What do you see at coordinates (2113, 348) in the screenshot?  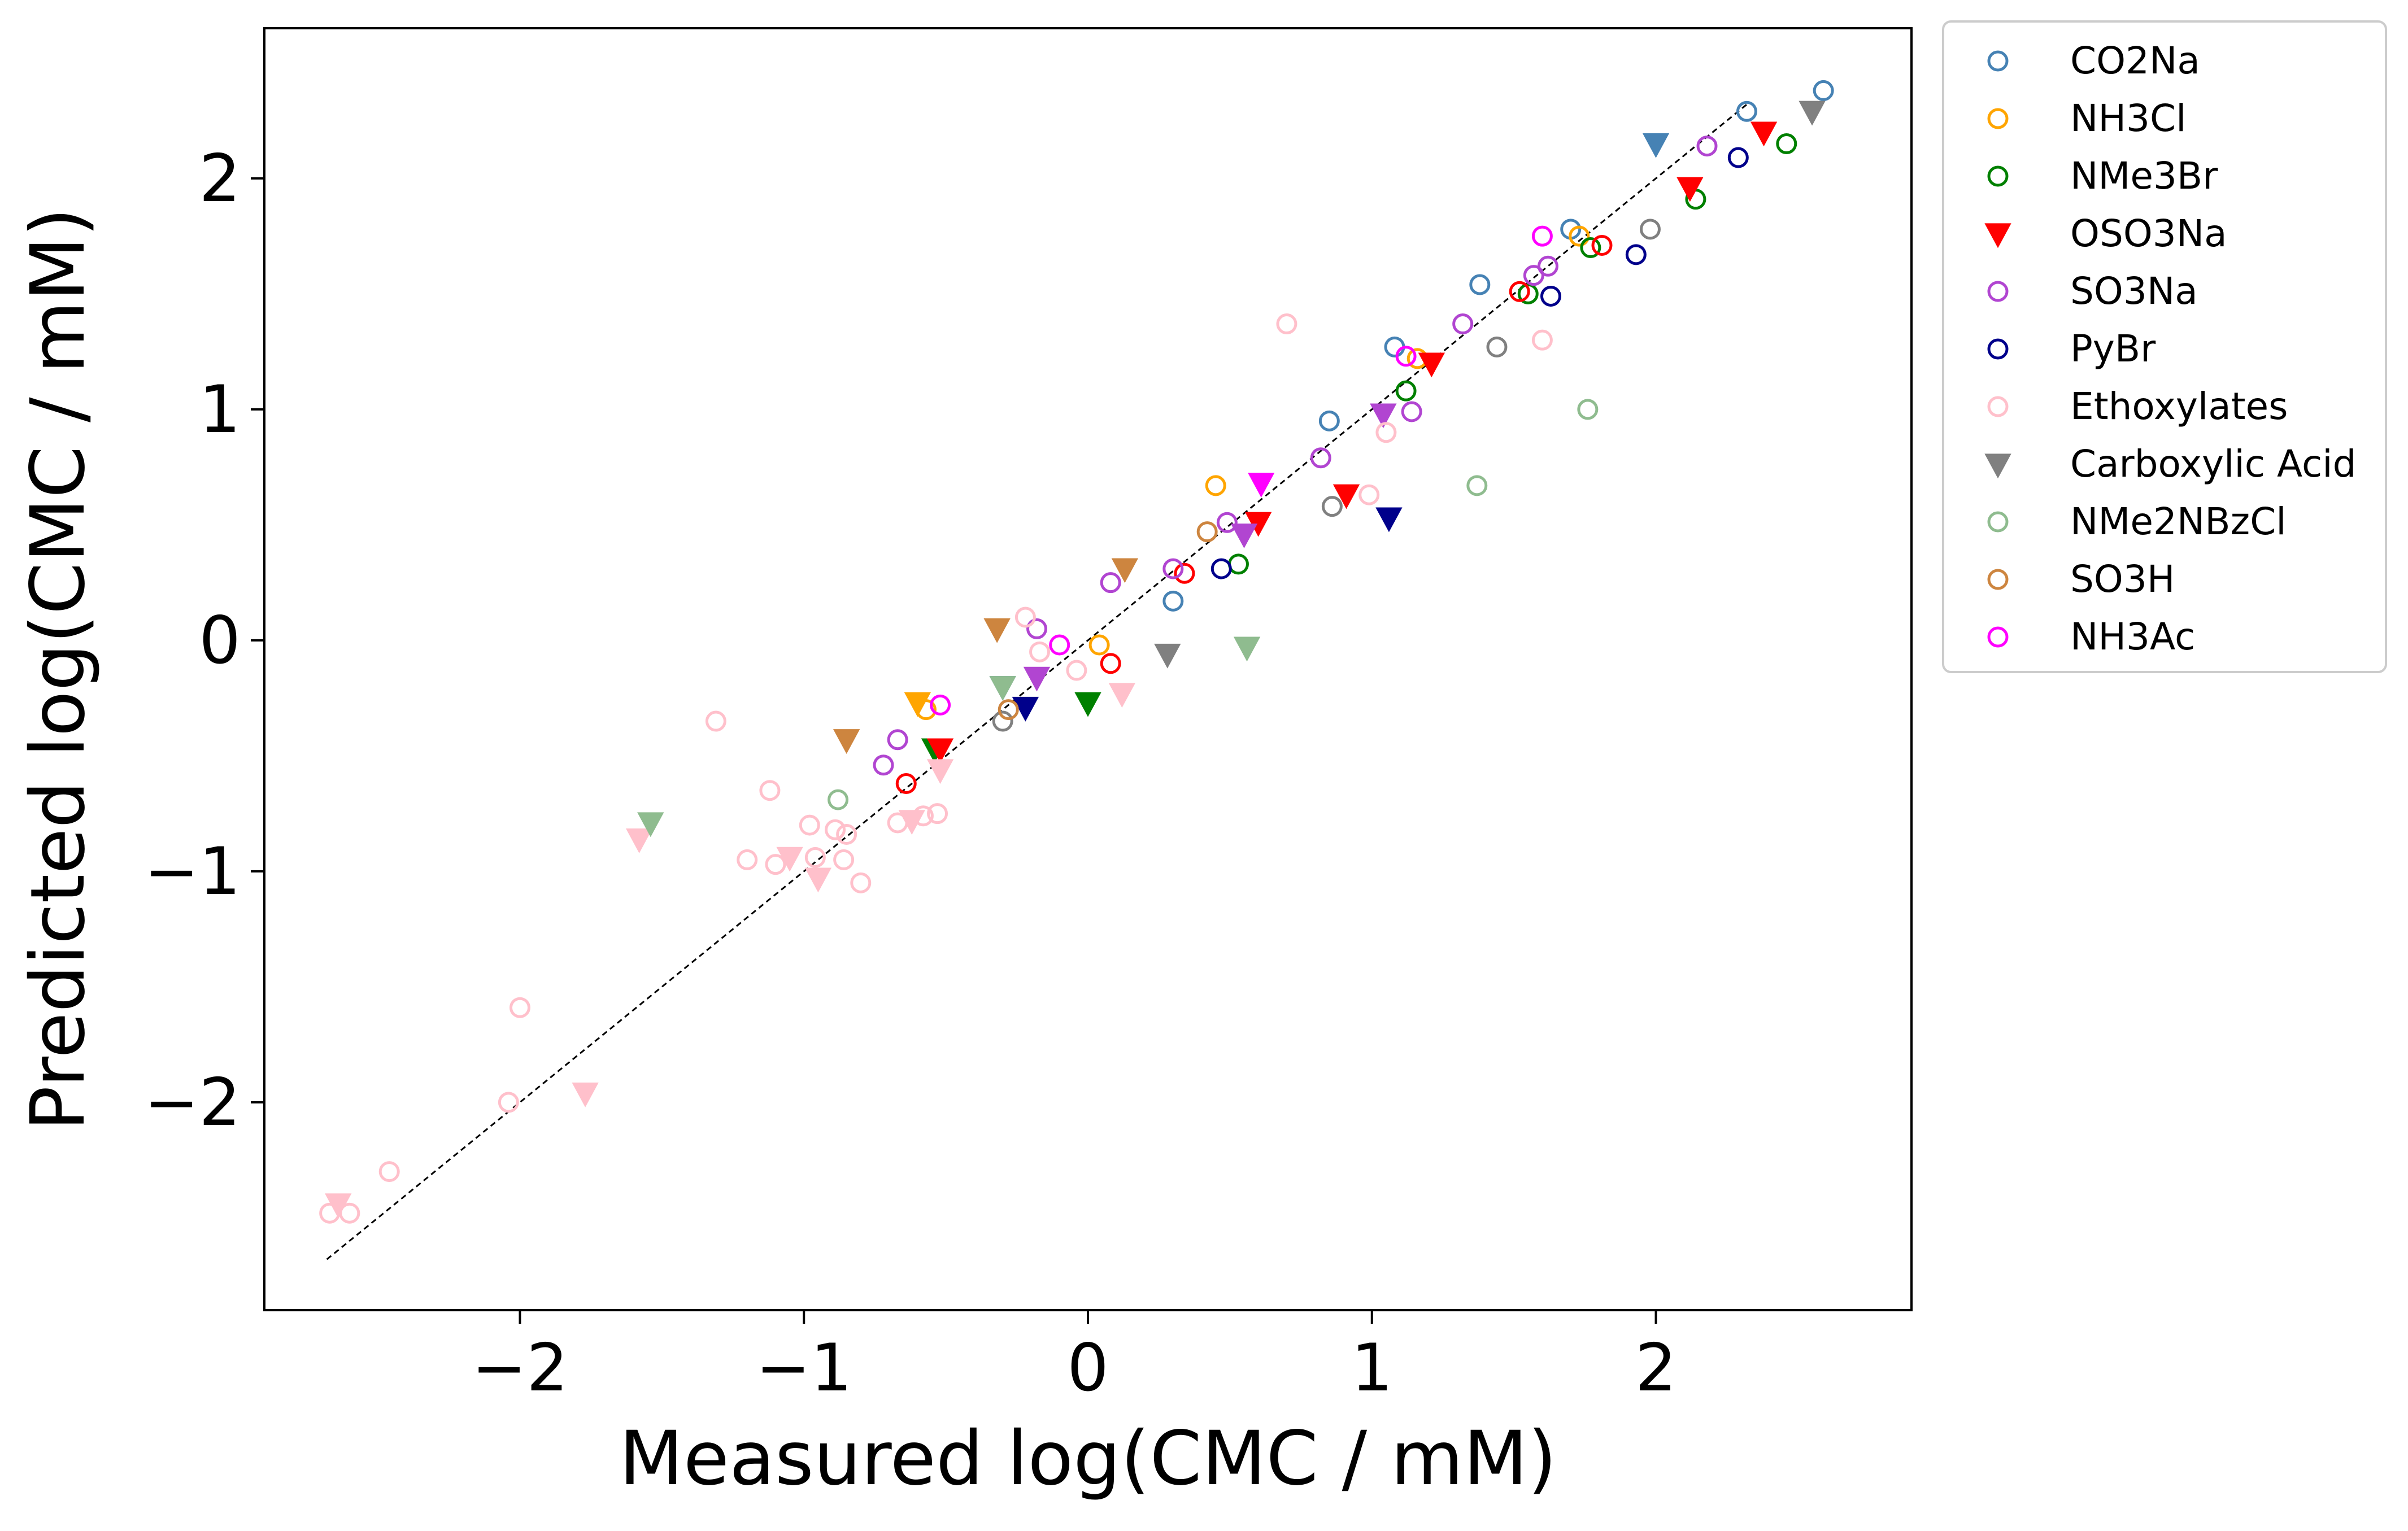 I see `legend-label-pybr: PyBr` at bounding box center [2113, 348].